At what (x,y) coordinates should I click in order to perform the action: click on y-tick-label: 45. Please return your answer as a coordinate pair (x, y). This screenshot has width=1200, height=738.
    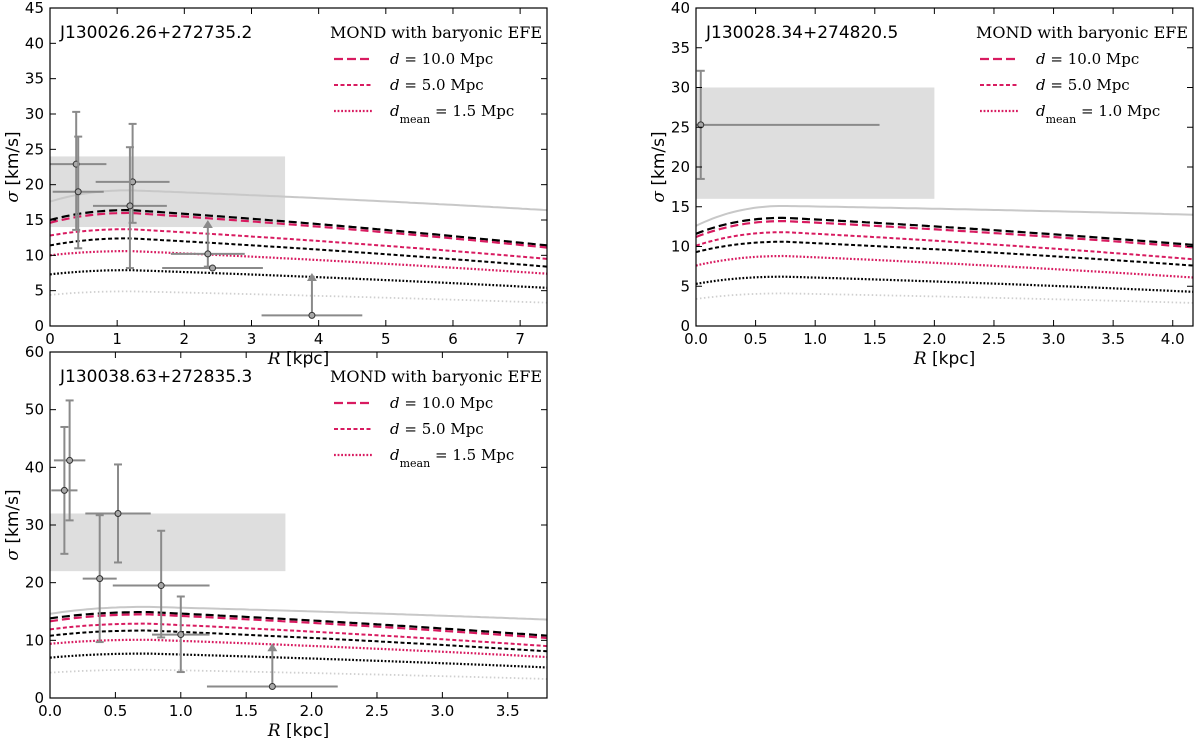
    Looking at the image, I should click on (34, 8).